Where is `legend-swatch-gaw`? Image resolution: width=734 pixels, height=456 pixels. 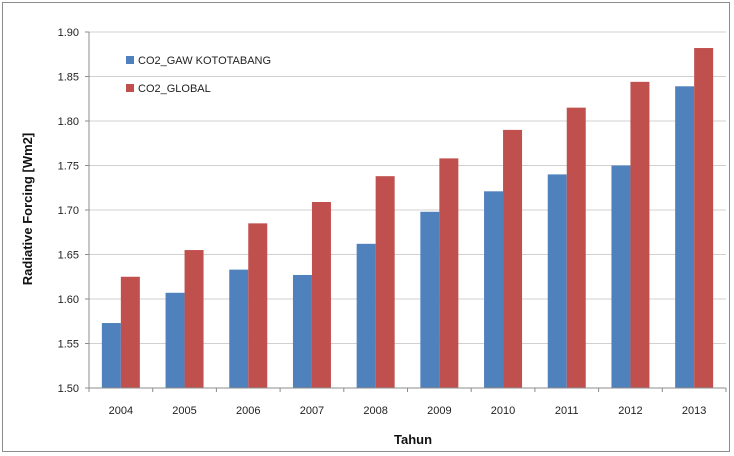 legend-swatch-gaw is located at coordinates (130, 60).